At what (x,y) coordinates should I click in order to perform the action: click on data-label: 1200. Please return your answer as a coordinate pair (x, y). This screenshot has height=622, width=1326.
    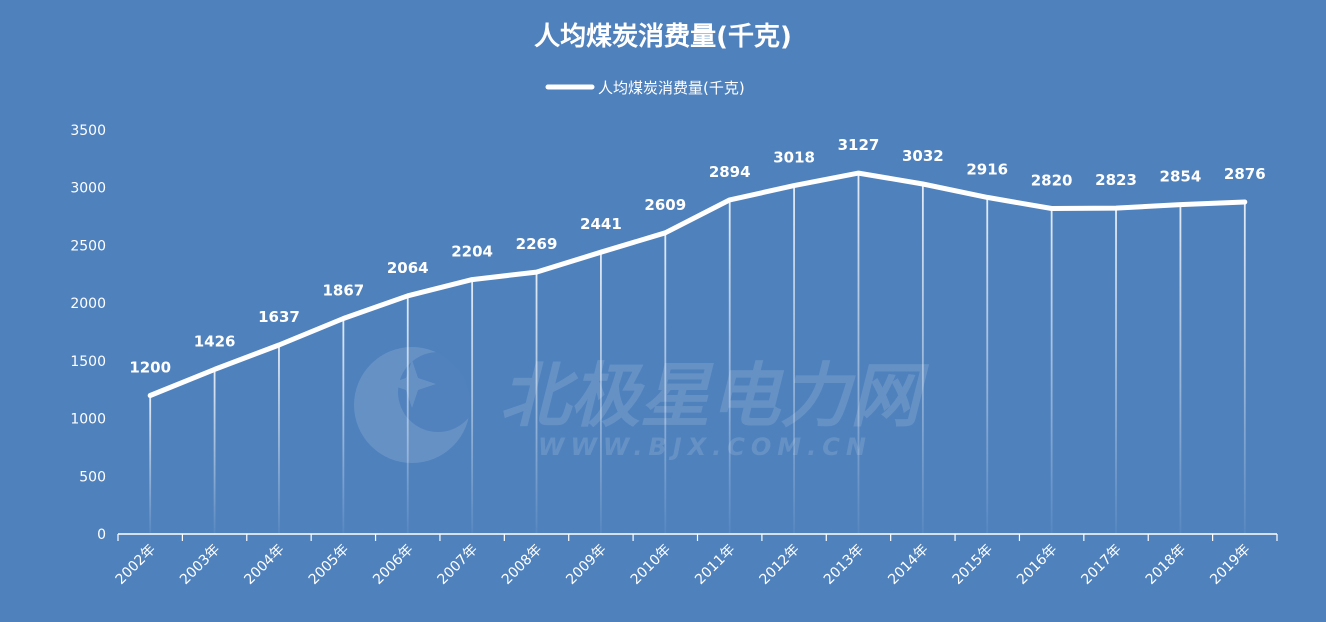
    Looking at the image, I should click on (150, 367).